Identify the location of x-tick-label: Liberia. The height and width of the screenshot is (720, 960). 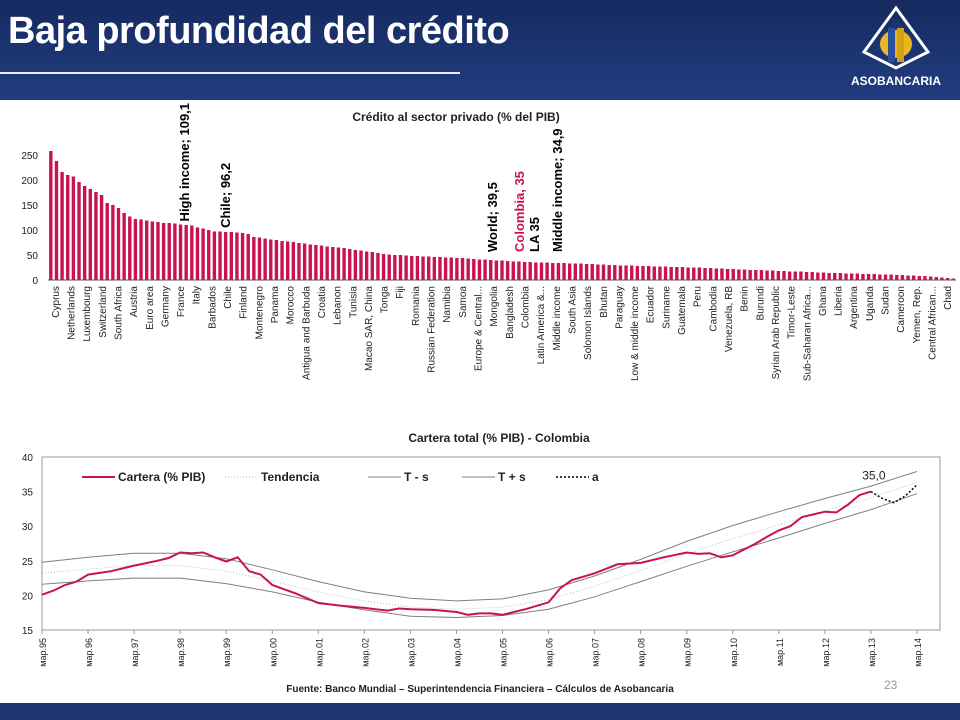
(839, 301).